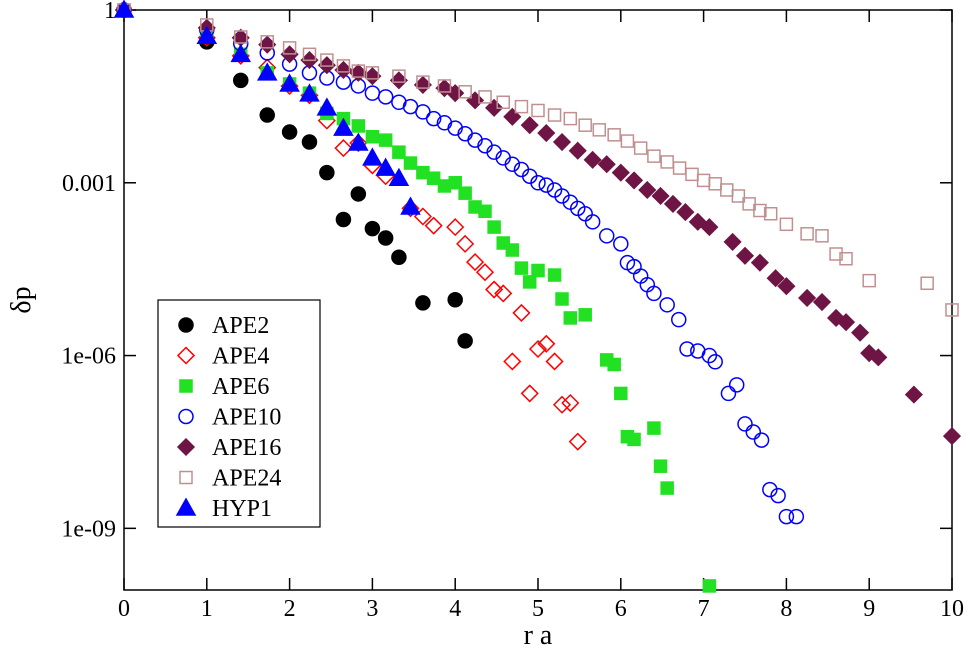 The image size is (970, 657). What do you see at coordinates (869, 609) in the screenshot?
I see `x-tick-label: 9` at bounding box center [869, 609].